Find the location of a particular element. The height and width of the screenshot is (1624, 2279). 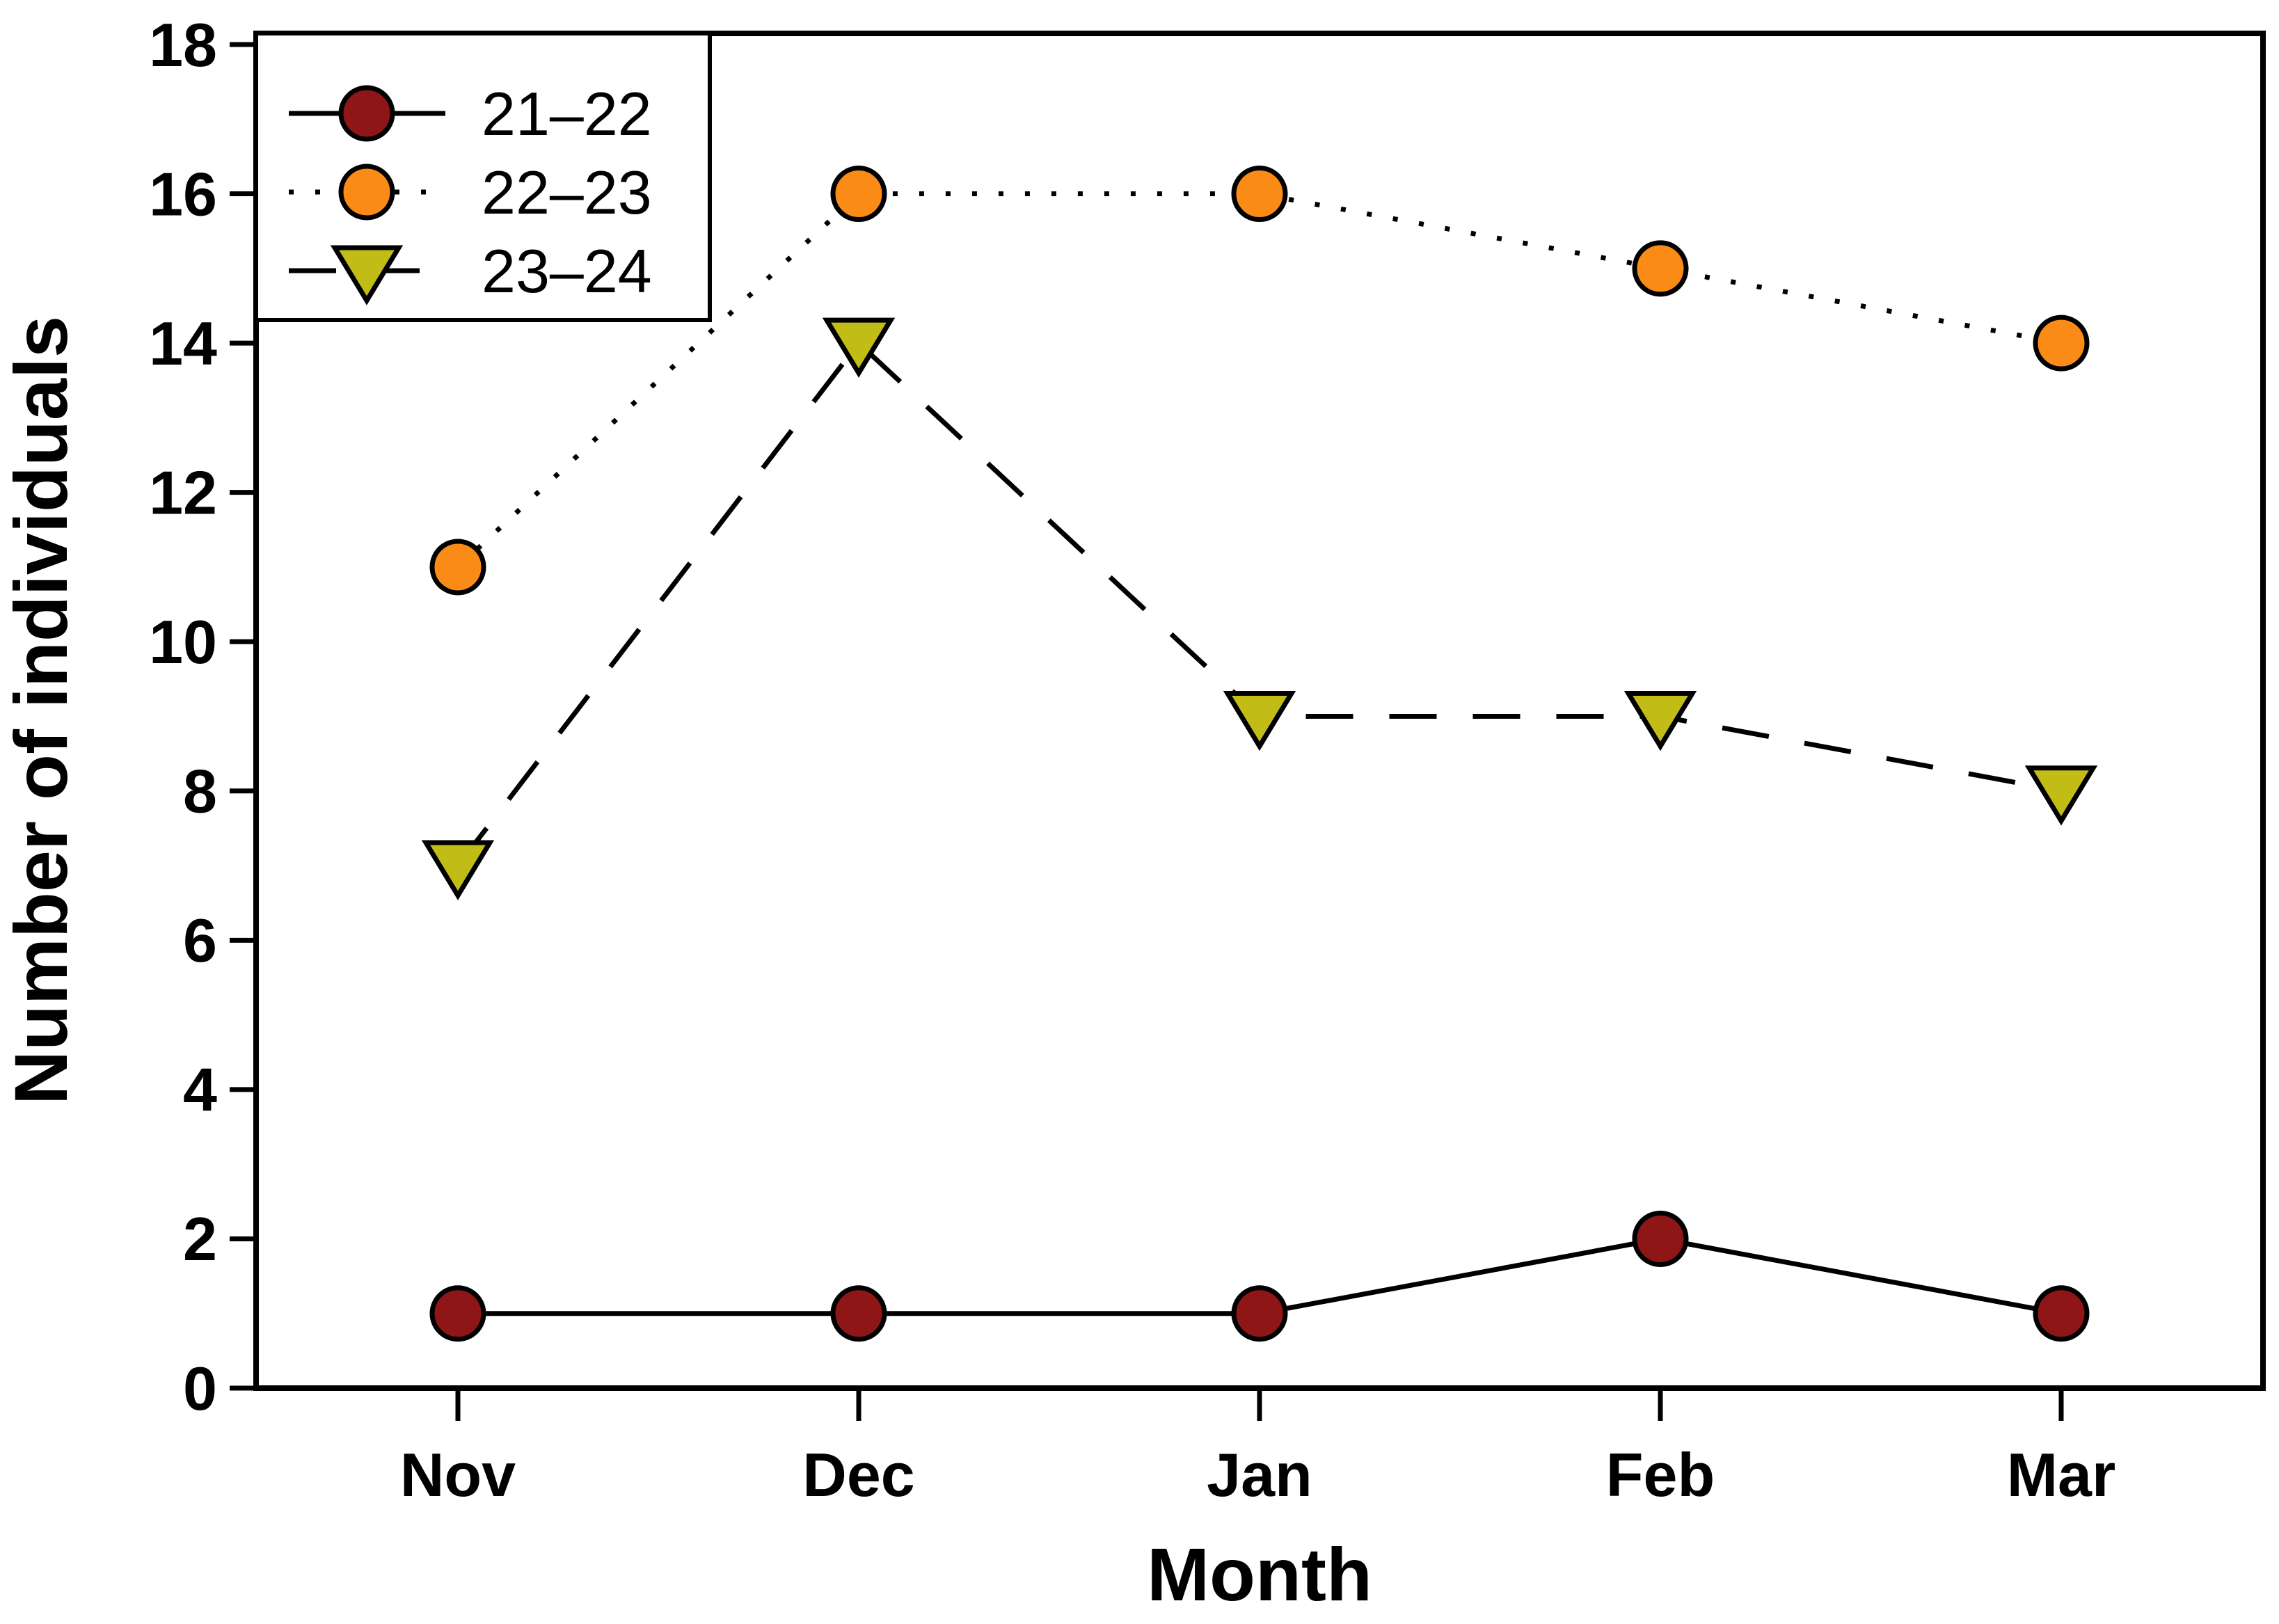

legend-label: 21–22 is located at coordinates (567, 113).